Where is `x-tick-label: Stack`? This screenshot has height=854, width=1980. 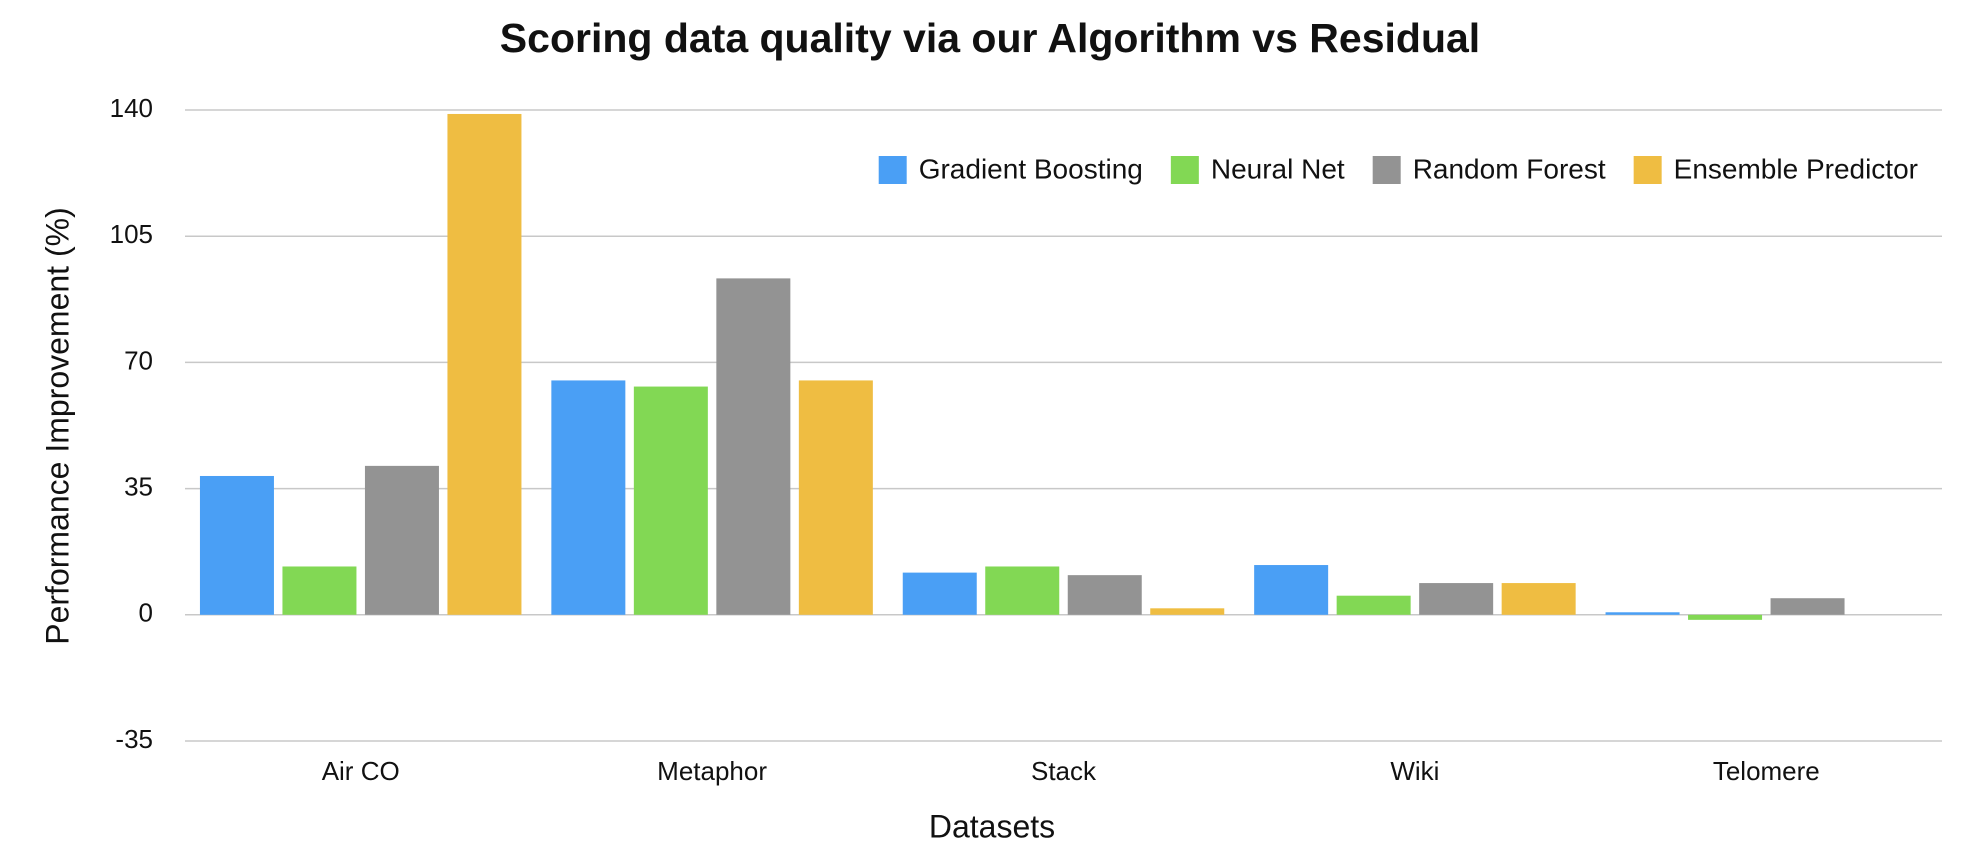
x-tick-label: Stack is located at coordinates (1064, 771).